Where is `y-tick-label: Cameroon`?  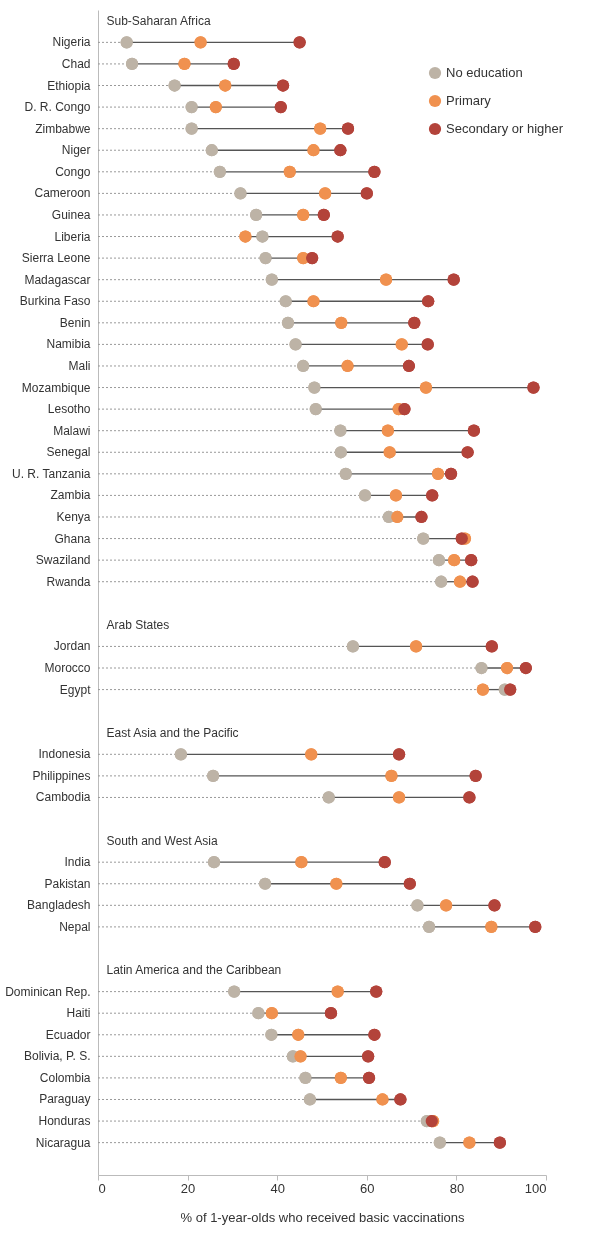 y-tick-label: Cameroon is located at coordinates (62, 193).